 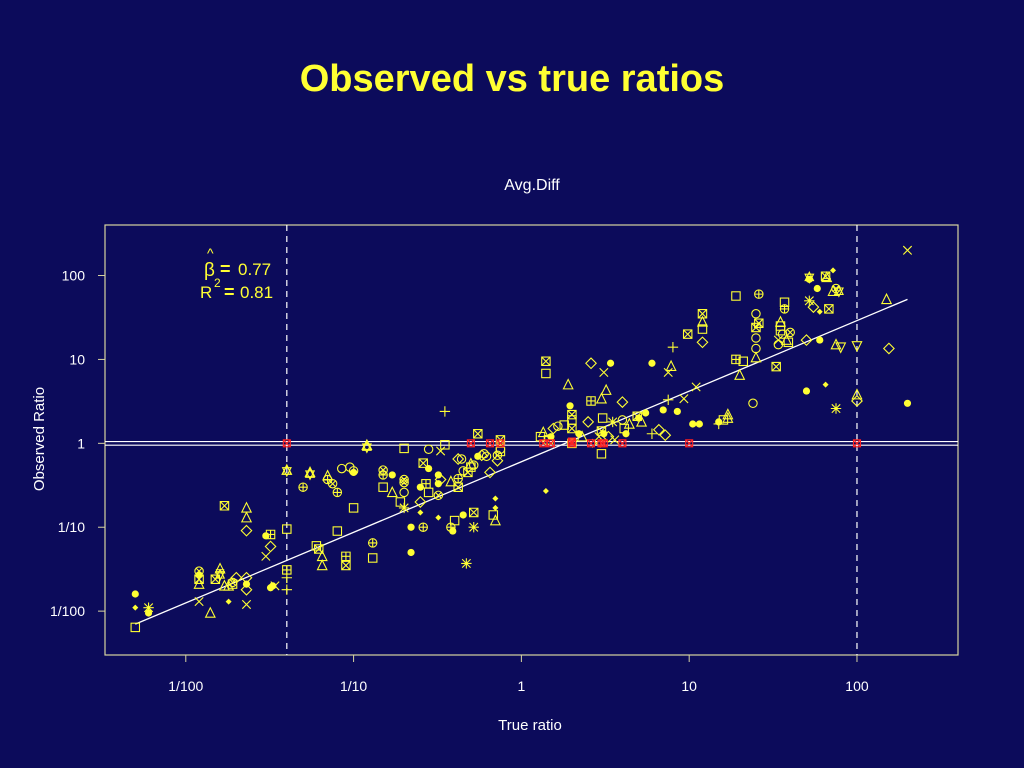 I want to click on fit-annotation: ^ β = 0.77 R 2 = 0.81, so click(x=236, y=273).